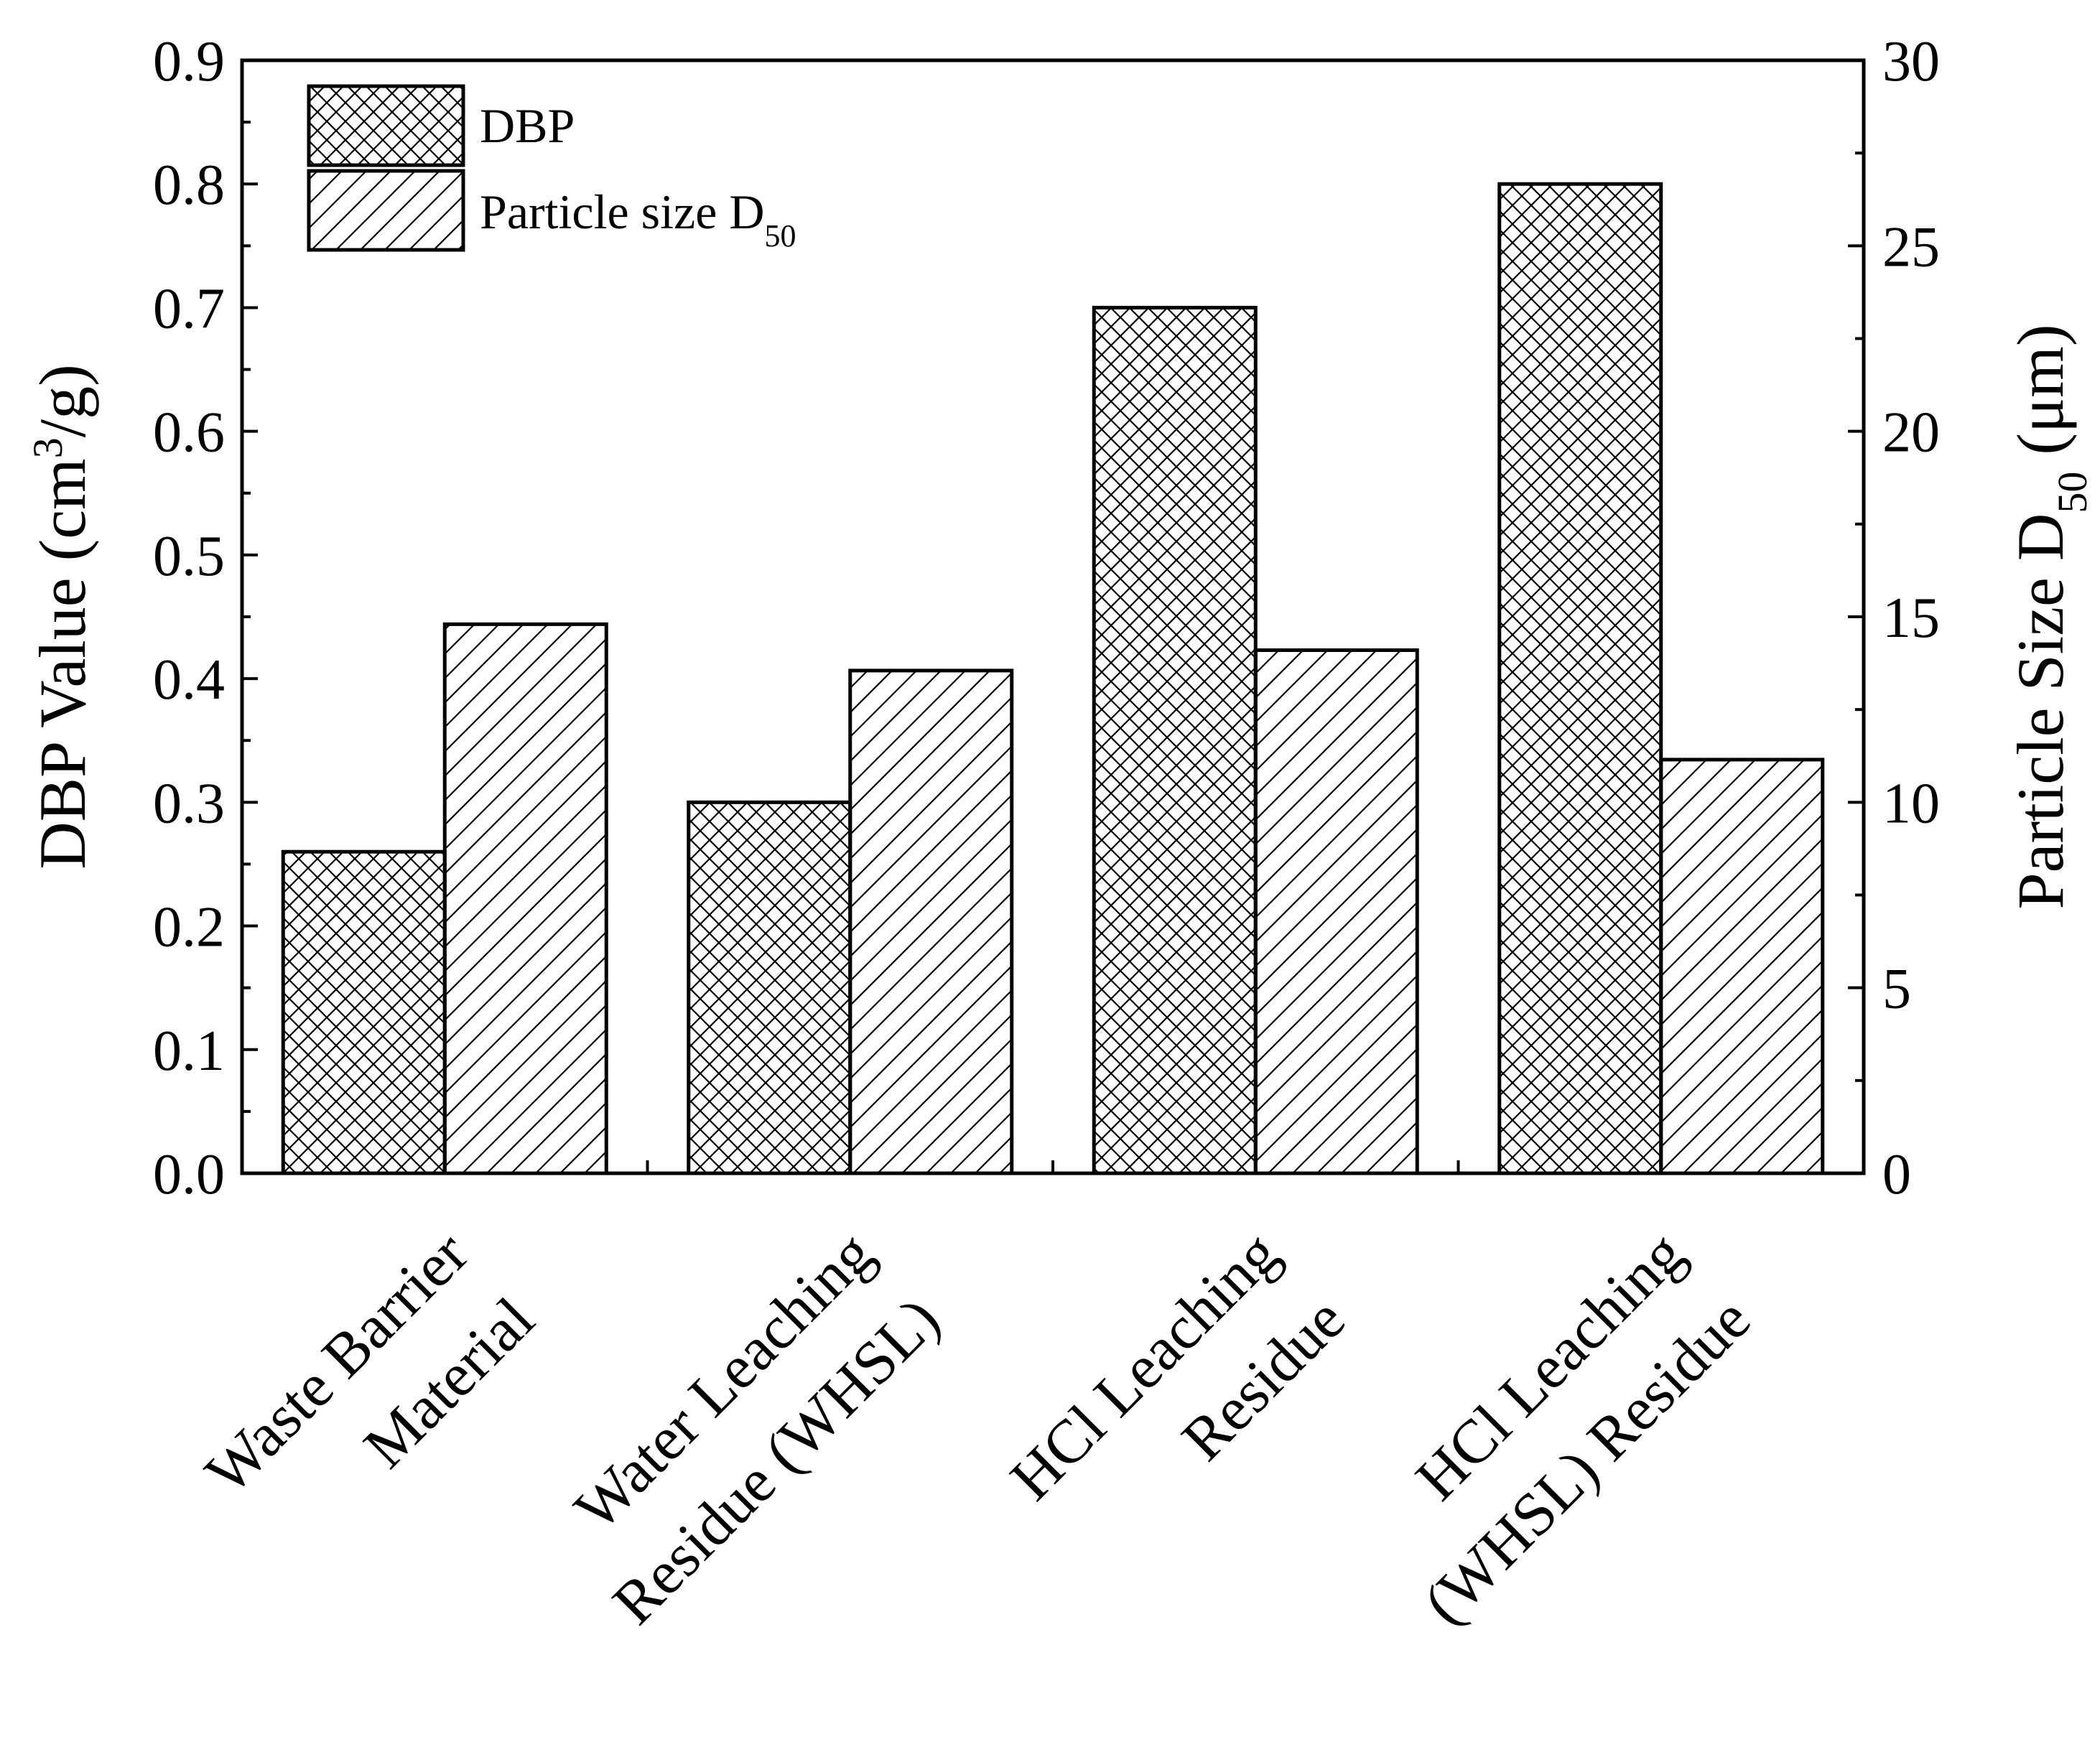 The height and width of the screenshot is (1752, 2100). What do you see at coordinates (189, 556) in the screenshot?
I see `left-tick-label: 0.5` at bounding box center [189, 556].